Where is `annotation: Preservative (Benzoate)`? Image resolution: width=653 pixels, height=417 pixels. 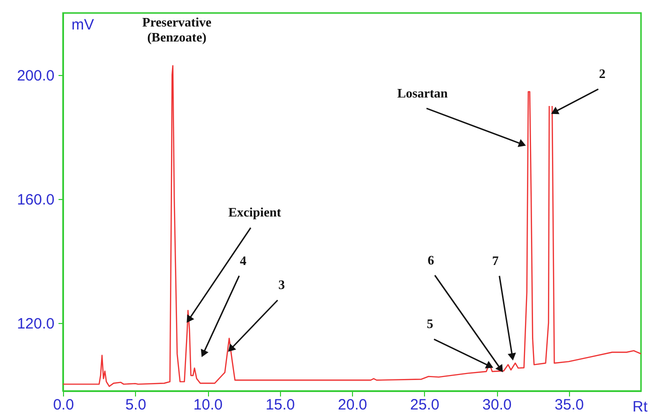 annotation: Preservative (Benzoate) is located at coordinates (177, 29).